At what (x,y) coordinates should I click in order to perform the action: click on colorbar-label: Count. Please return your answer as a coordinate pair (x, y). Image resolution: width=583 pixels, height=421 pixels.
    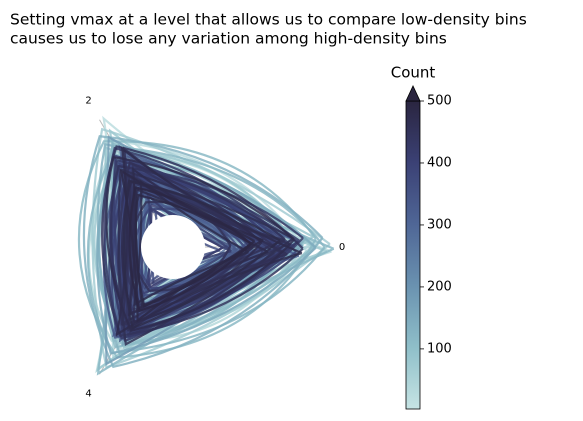
    Looking at the image, I should click on (413, 73).